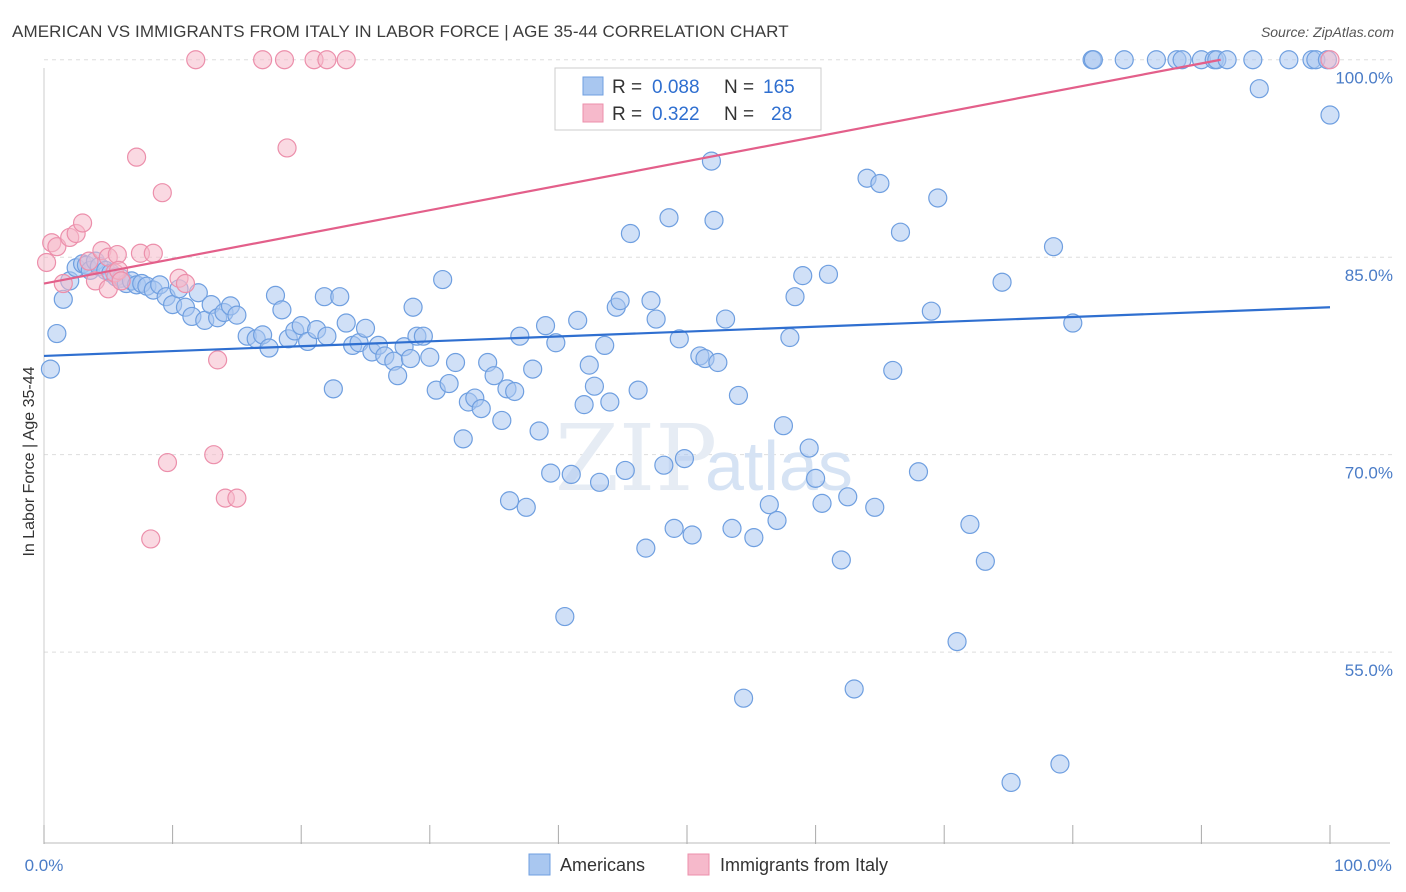 The height and width of the screenshot is (892, 1406). I want to click on legend-n-label-italy: N =, so click(739, 114).